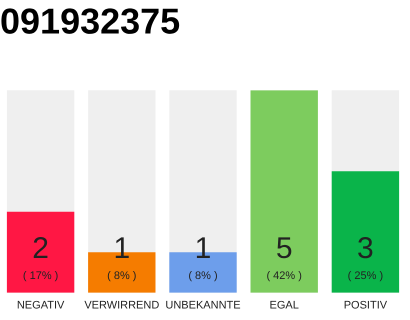 The width and height of the screenshot is (410, 320). What do you see at coordinates (365, 249) in the screenshot?
I see `data-label: 3` at bounding box center [365, 249].